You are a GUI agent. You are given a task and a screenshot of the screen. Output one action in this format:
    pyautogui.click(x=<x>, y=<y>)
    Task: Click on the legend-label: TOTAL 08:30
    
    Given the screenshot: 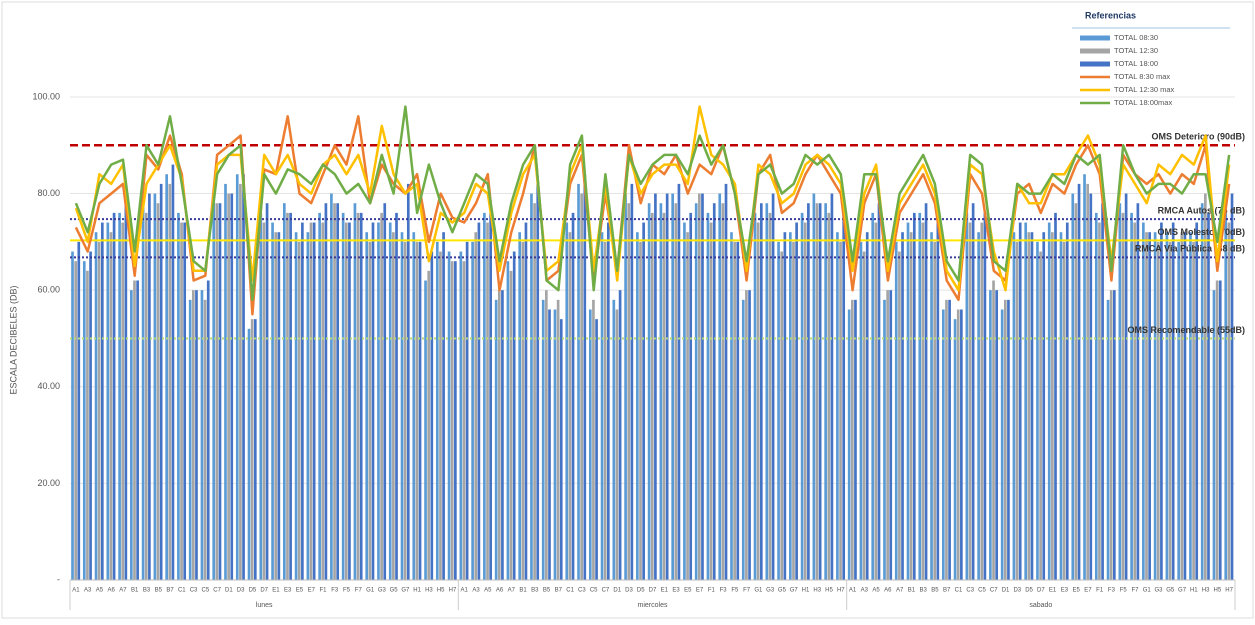 What is the action you would take?
    pyautogui.click(x=1136, y=37)
    